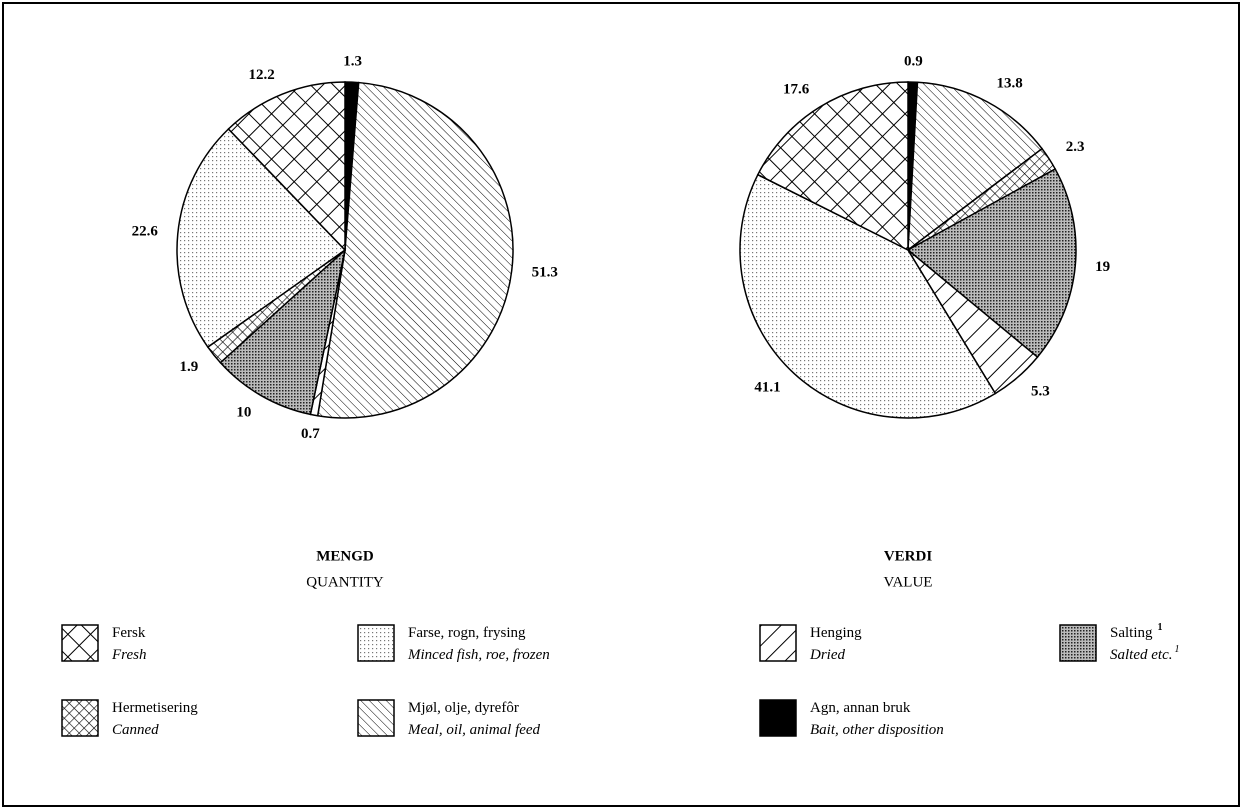  I want to click on legend-name: Henging, so click(836, 633).